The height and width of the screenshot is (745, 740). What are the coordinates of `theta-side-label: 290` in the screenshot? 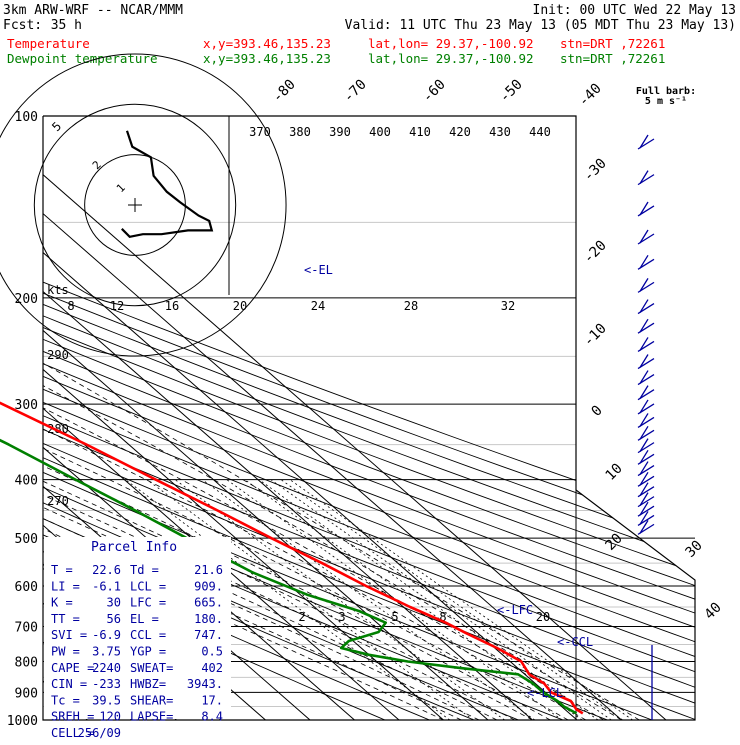 It's located at (58, 355).